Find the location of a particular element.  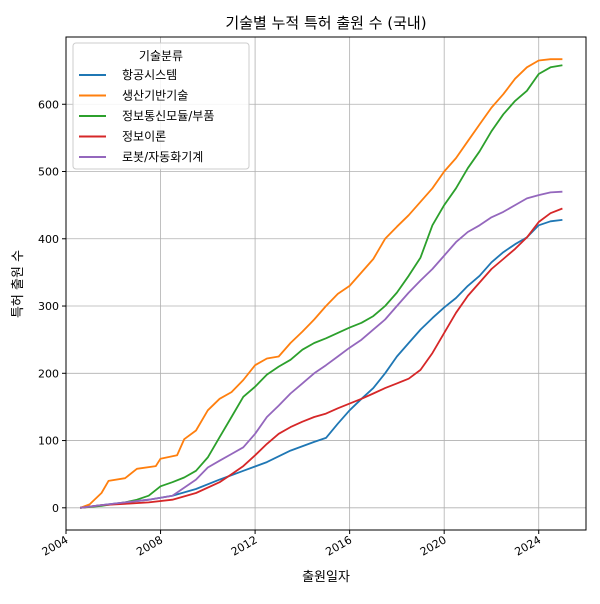

legend-label: 항공시스템 is located at coordinates (149, 75).